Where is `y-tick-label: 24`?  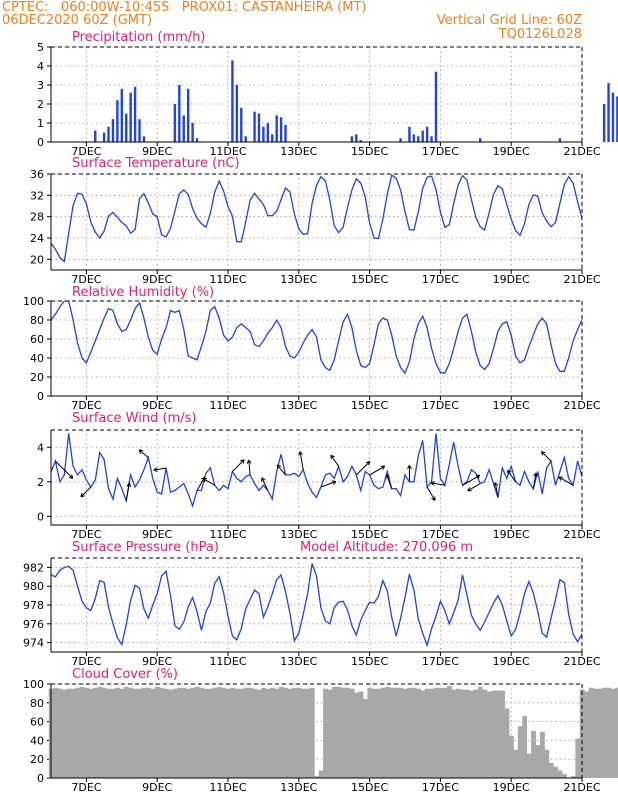
y-tick-label: 24 is located at coordinates (37, 238).